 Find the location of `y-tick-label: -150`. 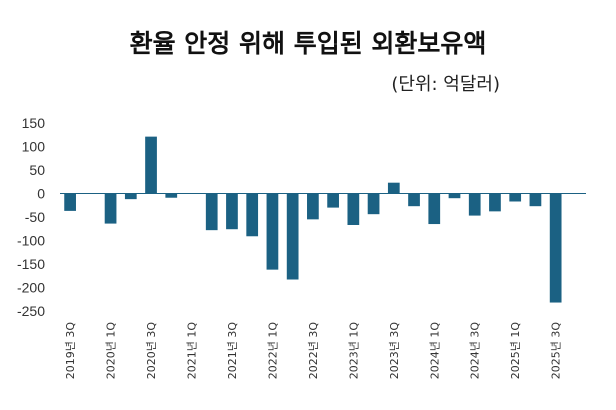

y-tick-label: -150 is located at coordinates (31, 264).